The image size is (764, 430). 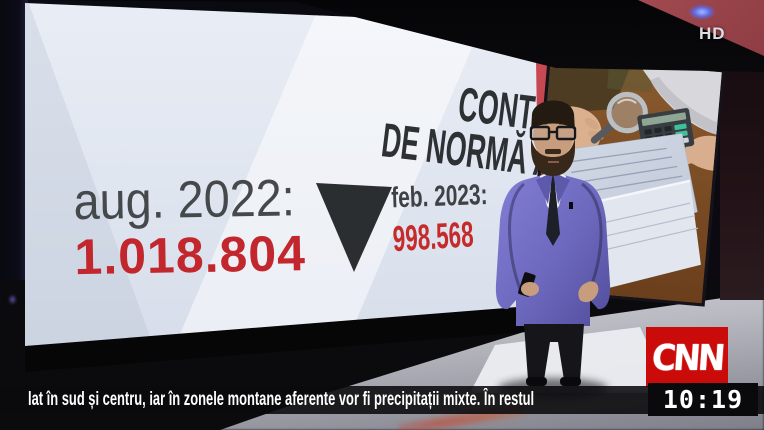 I want to click on clock-time: 10:19, so click(x=703, y=399).